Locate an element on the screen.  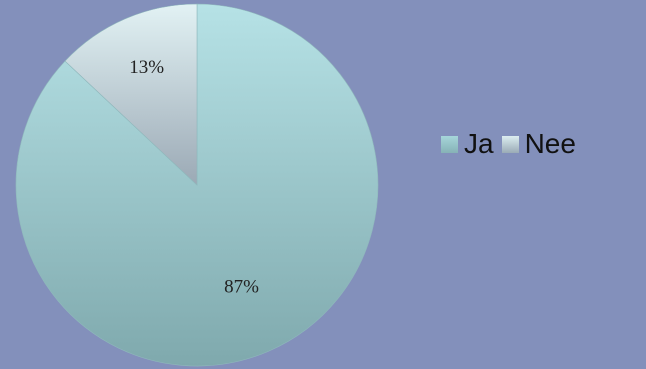
legend-item-nee: Nee is located at coordinates (538, 144).